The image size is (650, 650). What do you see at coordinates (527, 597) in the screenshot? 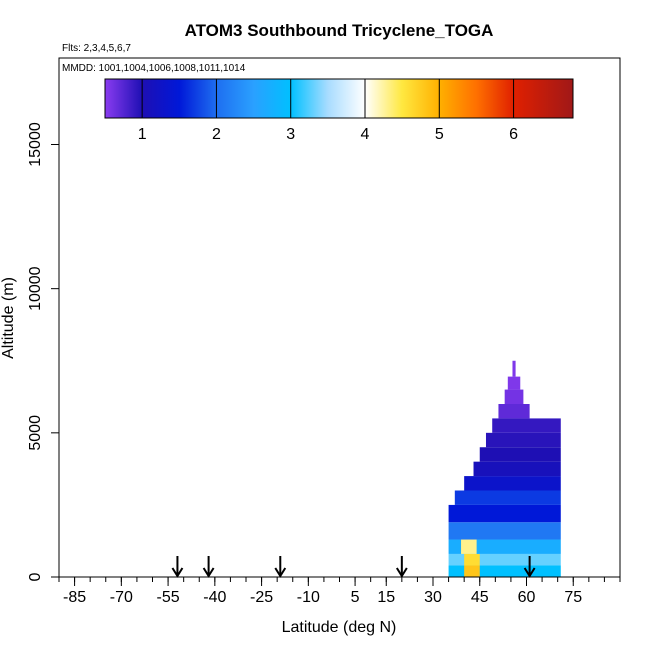
I see `x-tick-label: 60` at bounding box center [527, 597].